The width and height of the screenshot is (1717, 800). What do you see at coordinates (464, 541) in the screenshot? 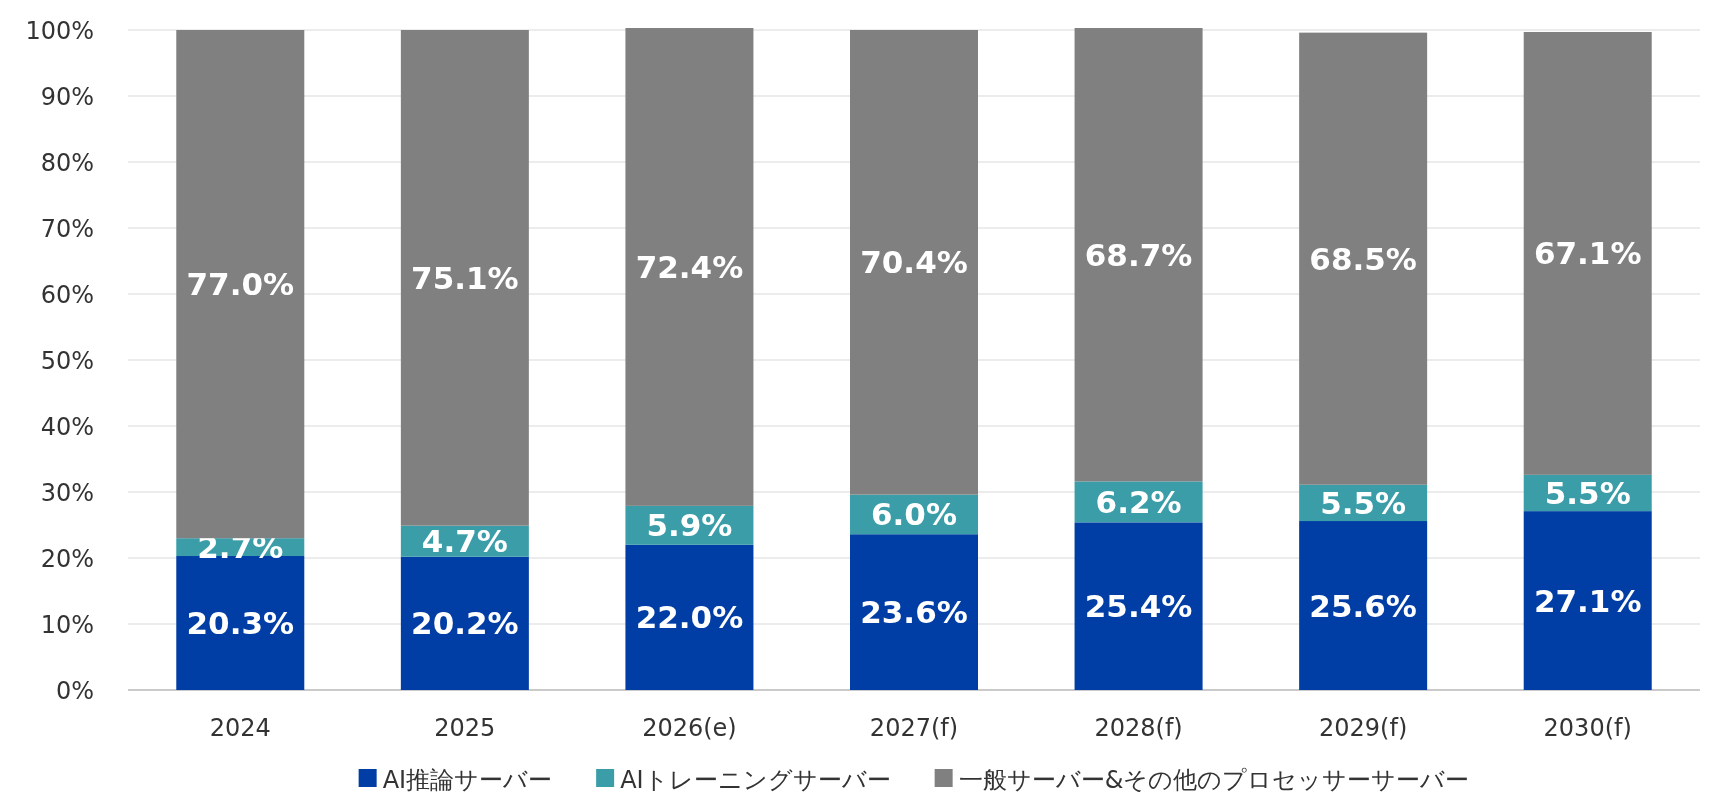
I see `data-label: 4.7%` at bounding box center [464, 541].